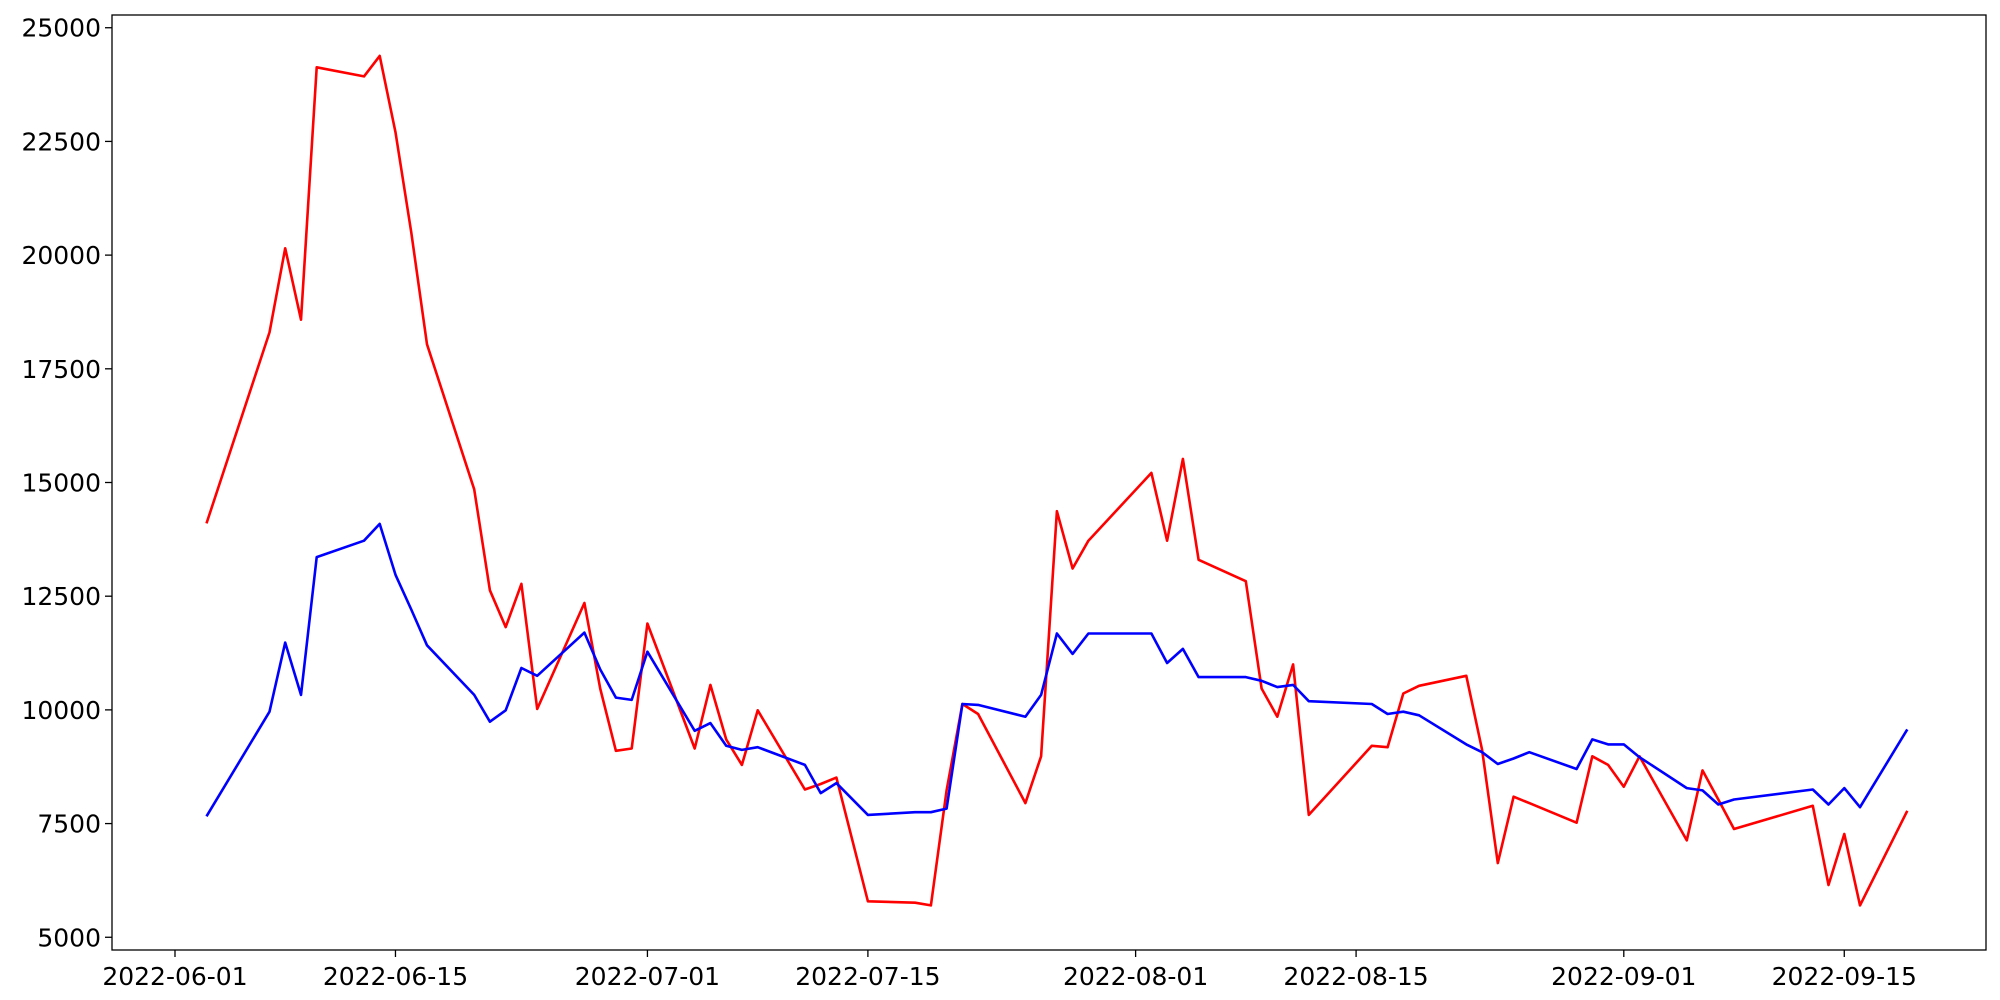 This screenshot has height=1000, width=2000. Describe the element at coordinates (61, 369) in the screenshot. I see `y-tick-label: 17500` at that location.